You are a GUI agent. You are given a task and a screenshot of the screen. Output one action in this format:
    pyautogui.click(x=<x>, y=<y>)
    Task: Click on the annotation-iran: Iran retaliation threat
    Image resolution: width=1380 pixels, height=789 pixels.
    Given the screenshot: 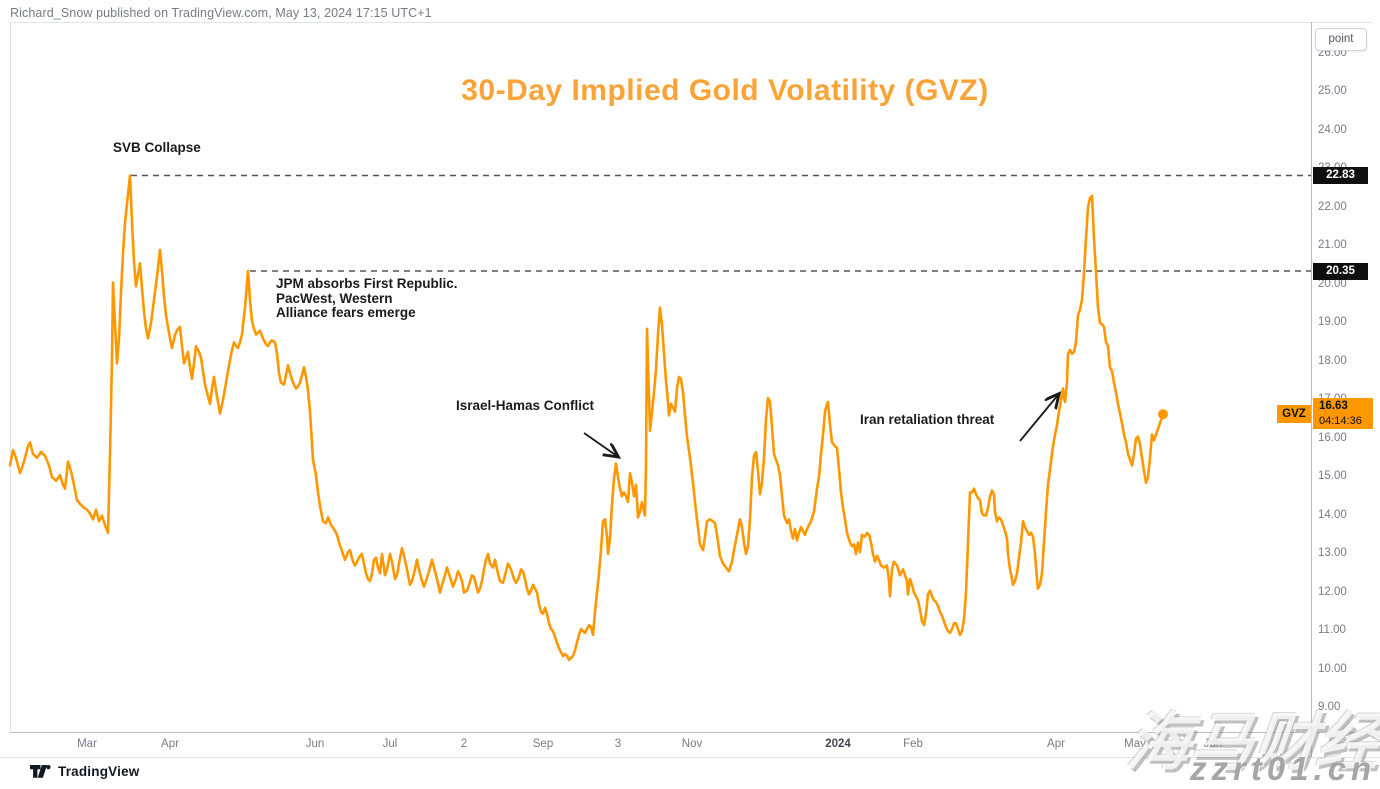 What is the action you would take?
    pyautogui.click(x=927, y=419)
    